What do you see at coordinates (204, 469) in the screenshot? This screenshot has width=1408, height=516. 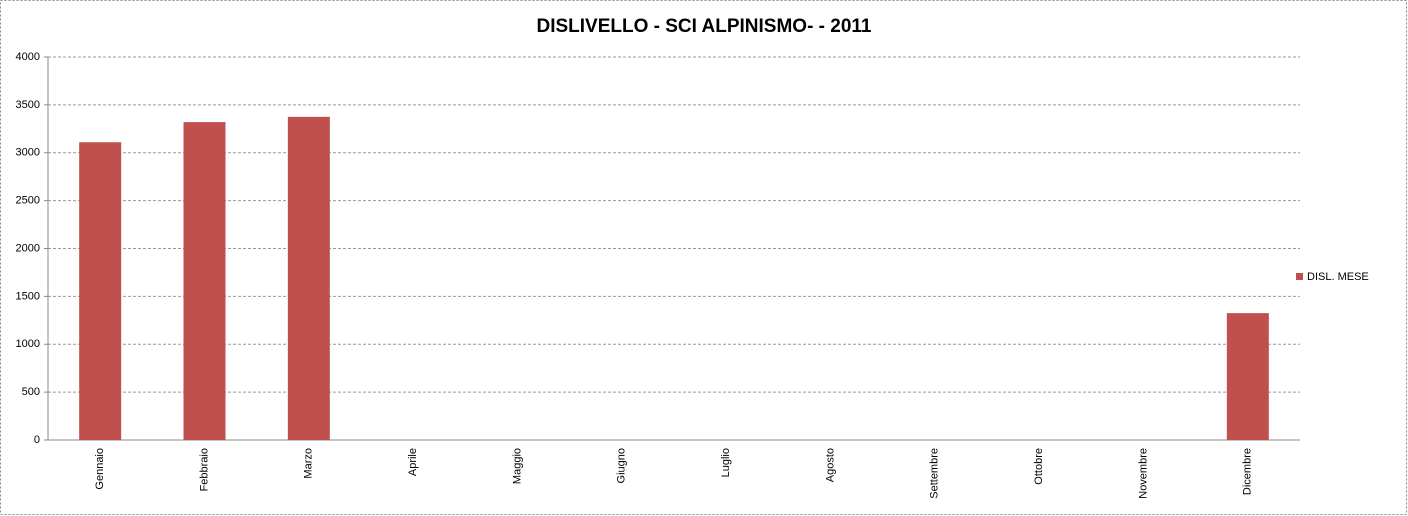 I see `x-tick-label: Febbraio` at bounding box center [204, 469].